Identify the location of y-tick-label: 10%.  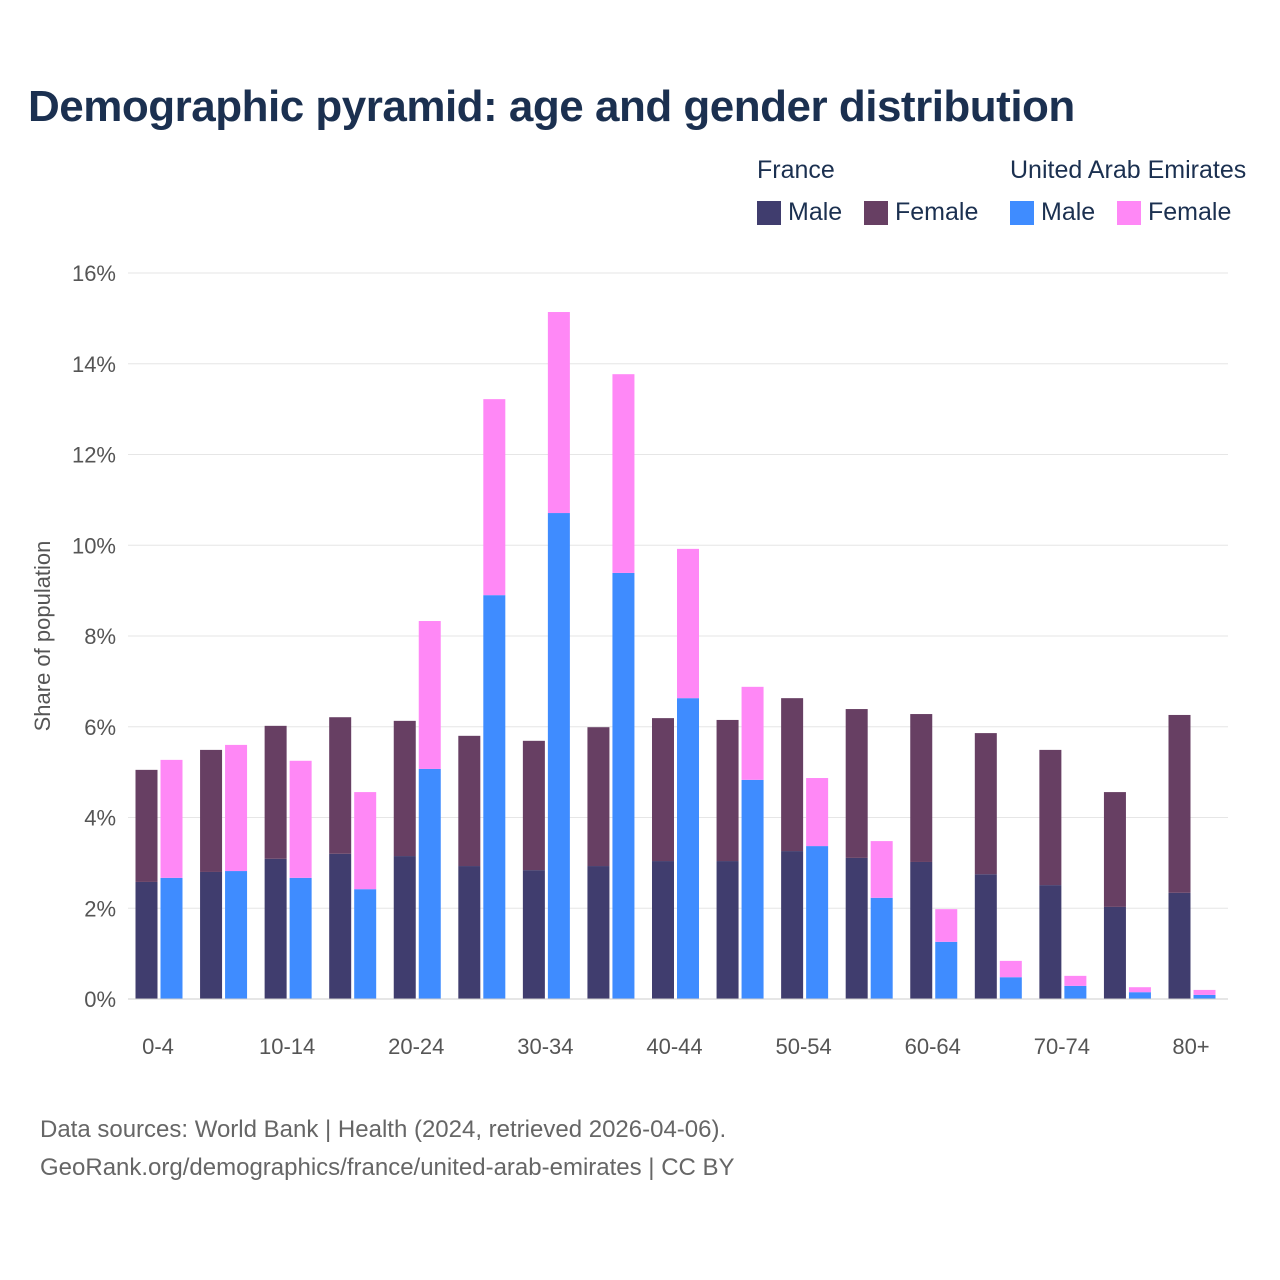
(94, 545).